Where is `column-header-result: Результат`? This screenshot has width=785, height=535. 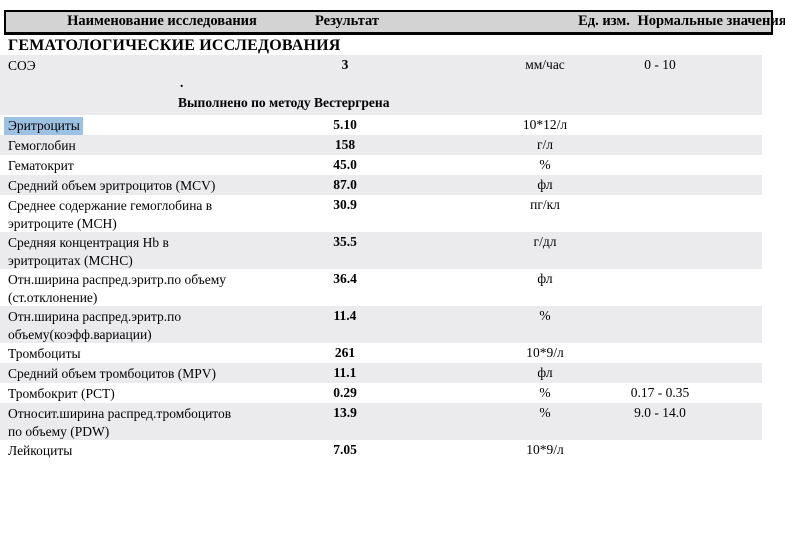 column-header-result: Результат is located at coordinates (347, 21).